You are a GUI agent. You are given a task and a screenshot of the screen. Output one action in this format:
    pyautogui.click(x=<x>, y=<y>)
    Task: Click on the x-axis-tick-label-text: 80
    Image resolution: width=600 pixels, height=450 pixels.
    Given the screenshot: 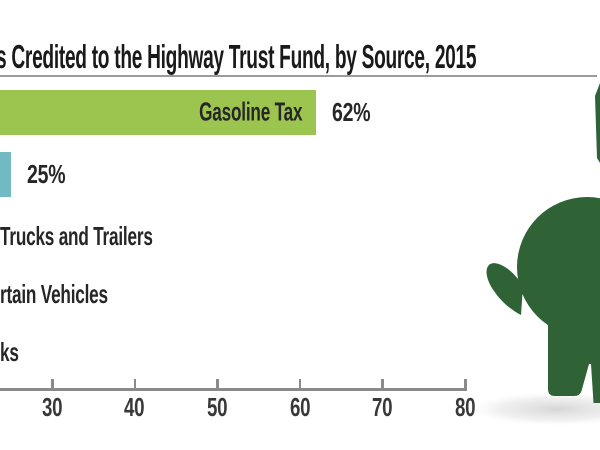 What is the action you would take?
    pyautogui.click(x=465, y=407)
    